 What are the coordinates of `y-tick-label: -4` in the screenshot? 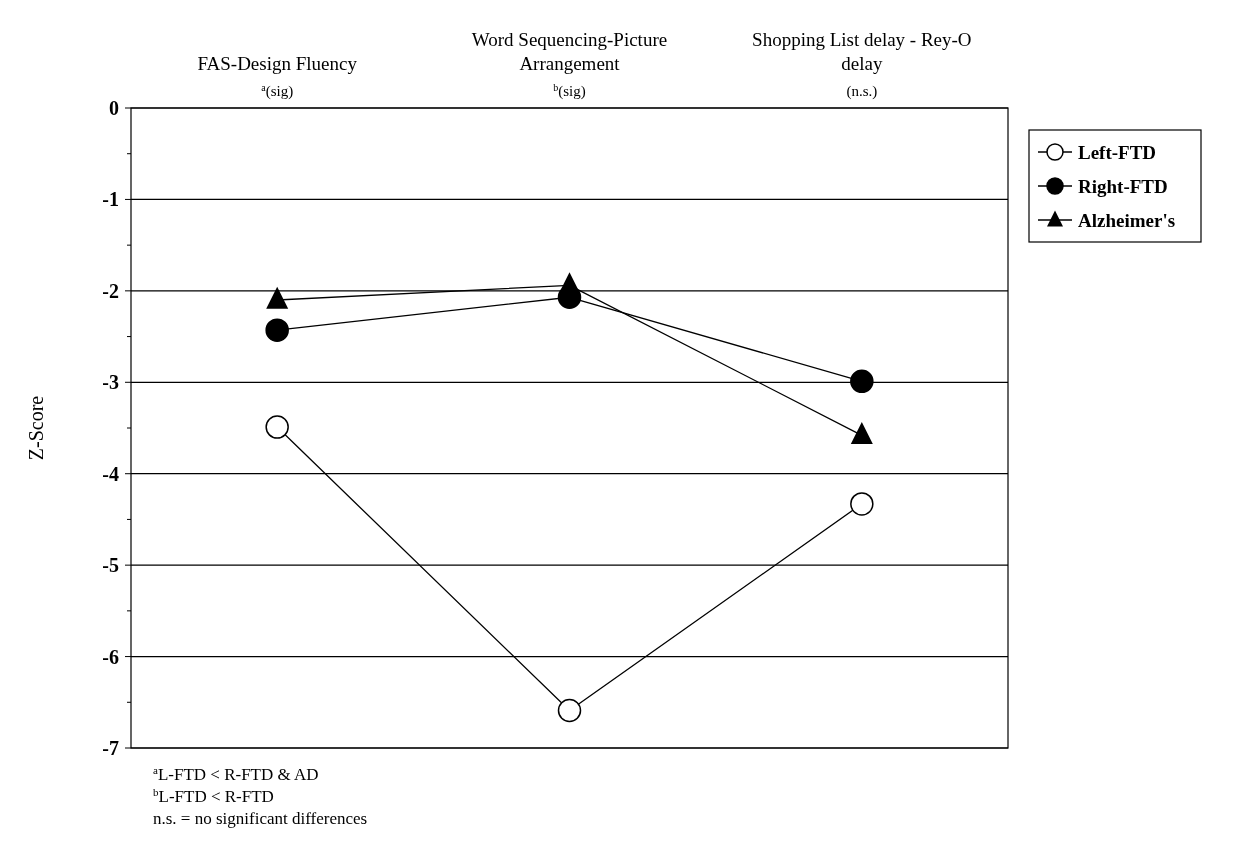 It's located at (110, 473).